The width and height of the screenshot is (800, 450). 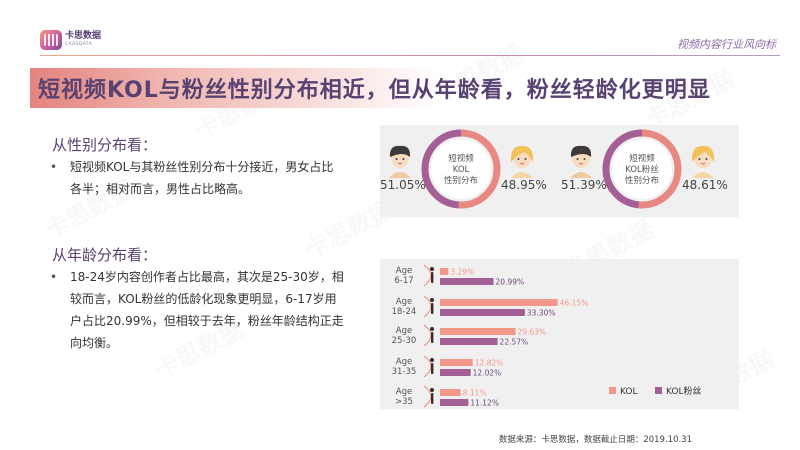 I want to click on legend-label: KOL粉丝, so click(x=684, y=391).